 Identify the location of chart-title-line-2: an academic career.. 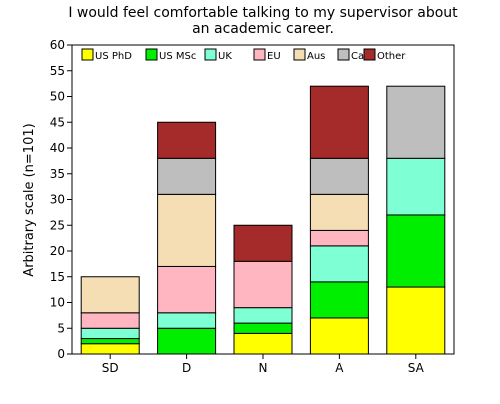
(263, 29).